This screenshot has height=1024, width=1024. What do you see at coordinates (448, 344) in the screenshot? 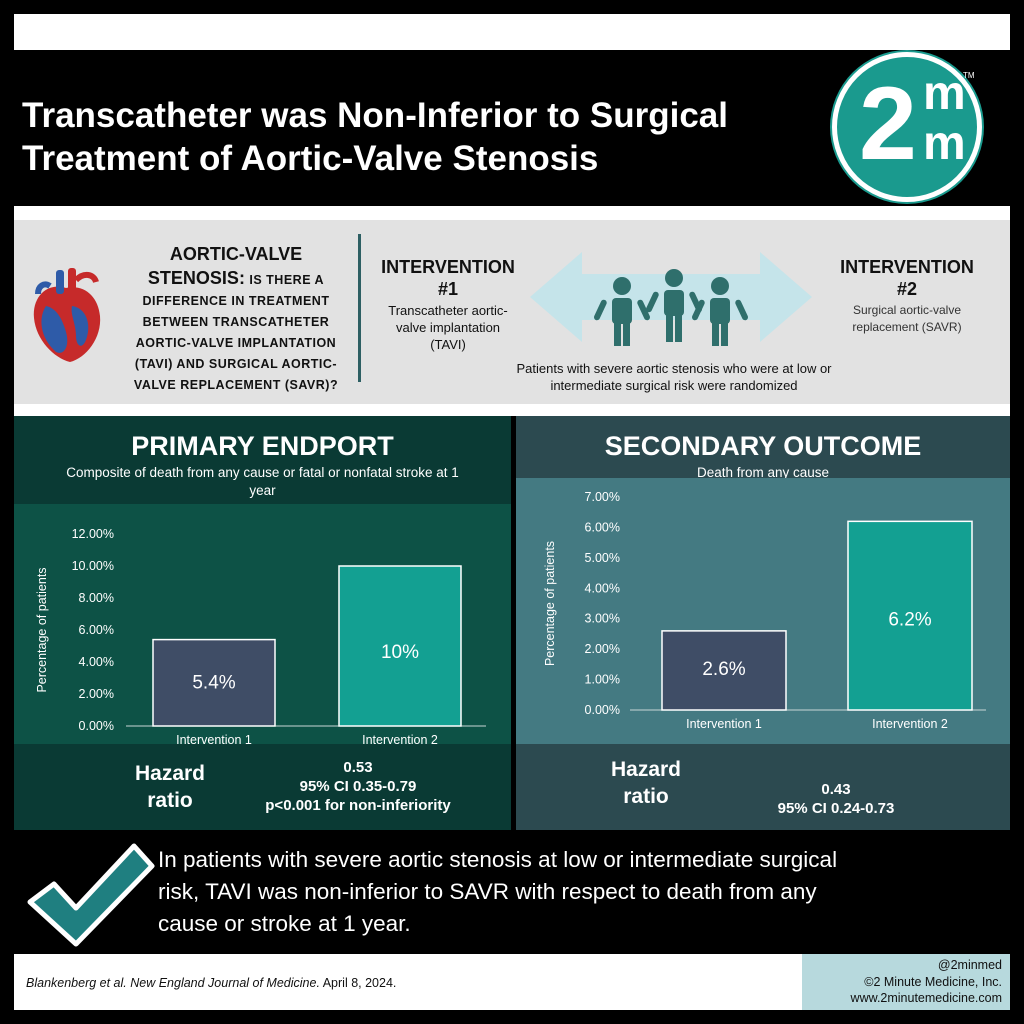
I see `intervention-1-desc-3: (TAVI)` at bounding box center [448, 344].